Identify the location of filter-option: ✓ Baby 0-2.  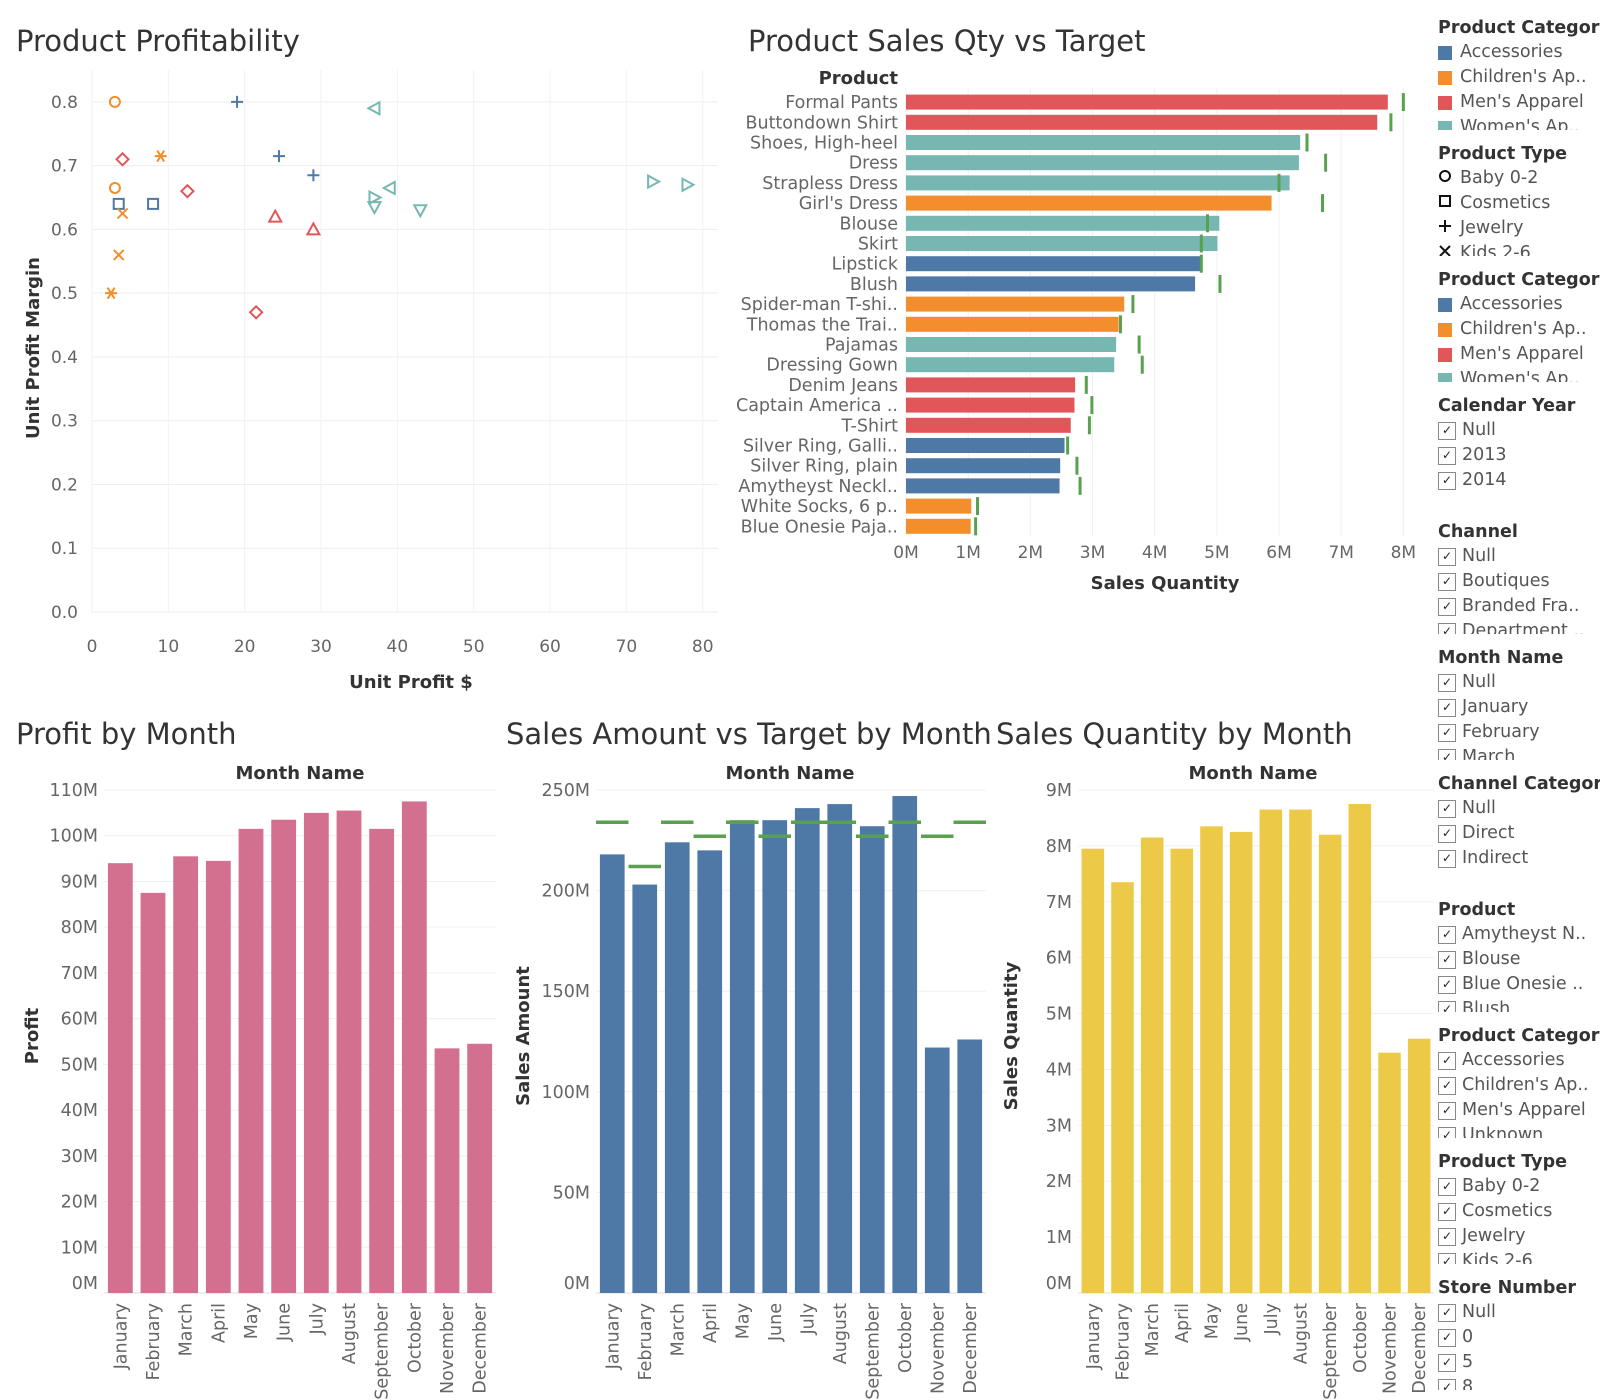
(1519, 1186).